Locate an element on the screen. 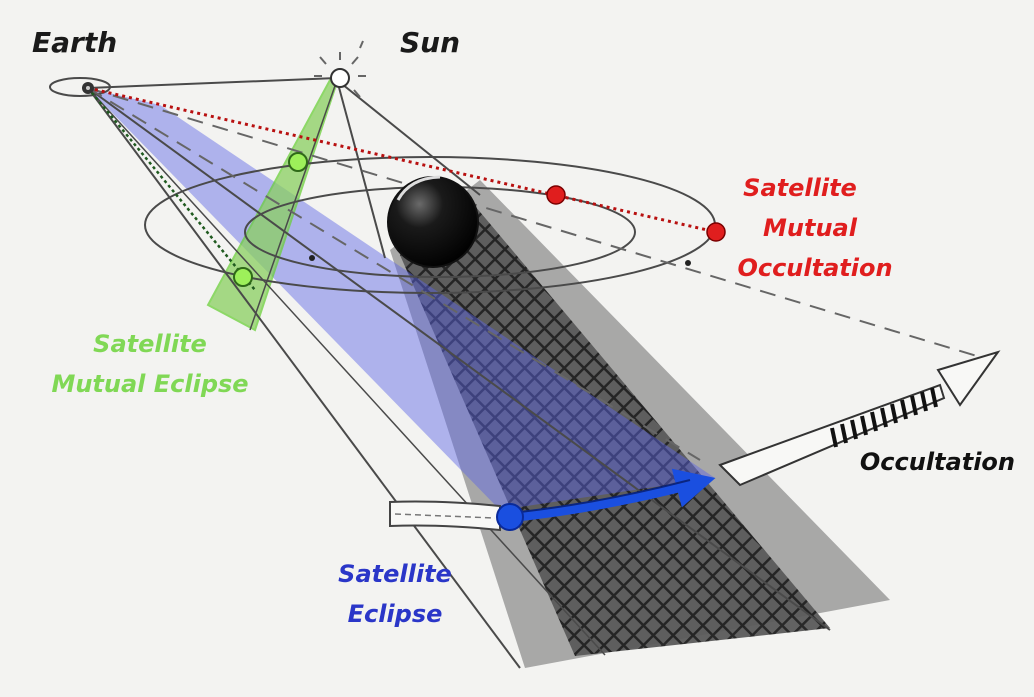 Image resolution: width=1034 pixels, height=697 pixels. mutual-occultation-label-line1: Satellite is located at coordinates (800, 188).